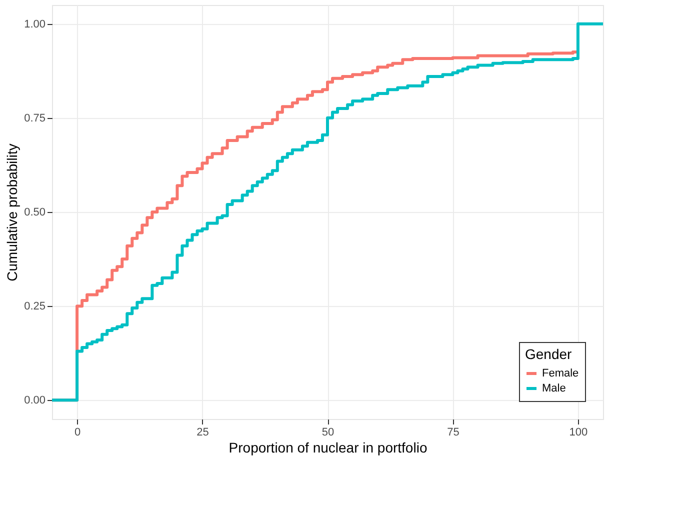 Image resolution: width=678 pixels, height=522 pixels. Describe the element at coordinates (35, 400) in the screenshot. I see `y-tick-label: 0.00` at that location.